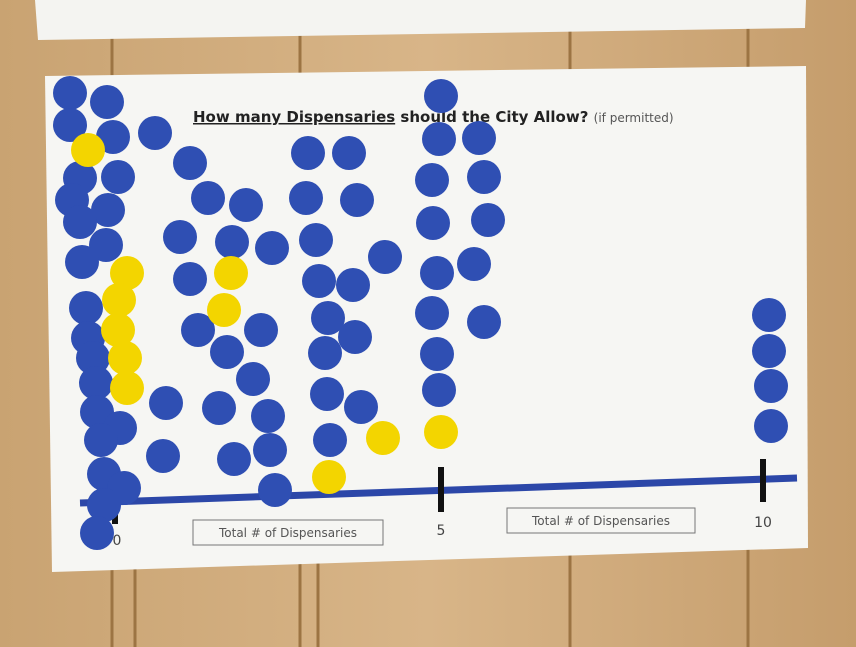 The height and width of the screenshot is (647, 856). Describe the element at coordinates (763, 523) in the screenshot. I see `axis-label: 10` at that location.